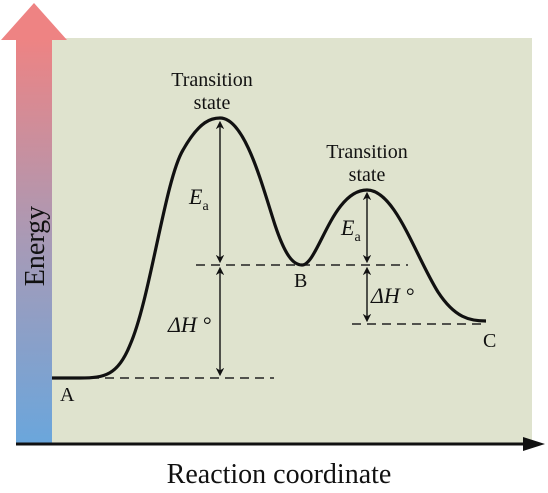 Image resolution: width=548 pixels, height=493 pixels. I want to click on energy-axis-arrow, so click(34, 223).